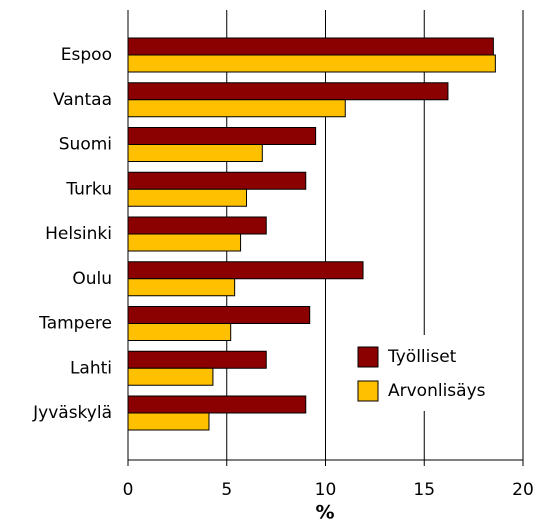 The width and height of the screenshot is (540, 521). Describe the element at coordinates (91, 368) in the screenshot. I see `y-tick-label: Lahti` at that location.